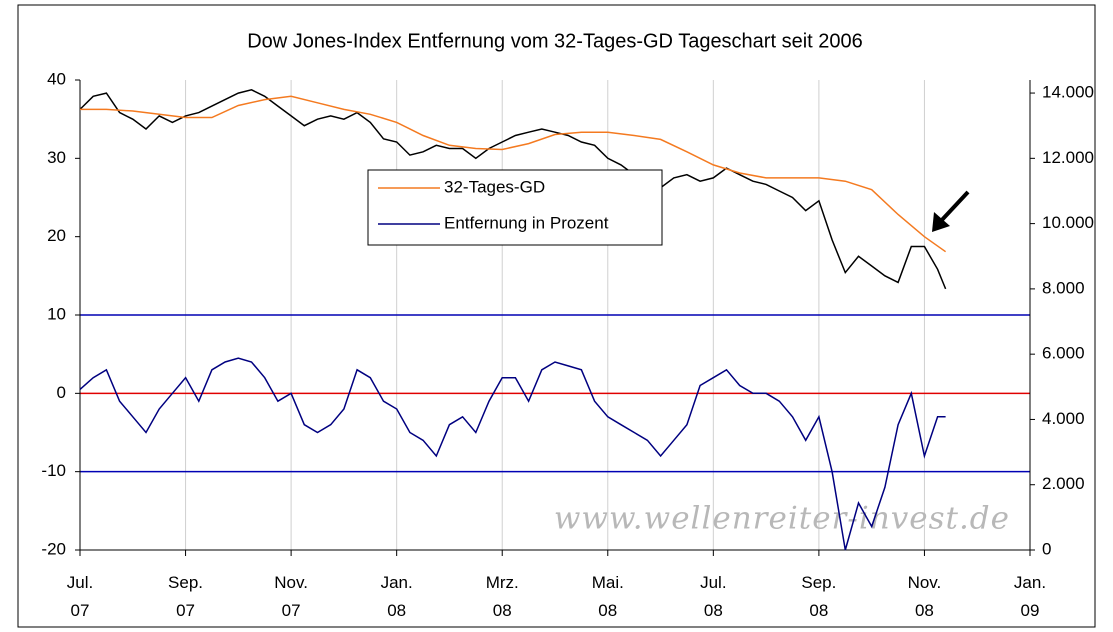 The image size is (1113, 632). Describe the element at coordinates (924, 596) in the screenshot. I see `x-tick-label: Nov. 08` at that location.